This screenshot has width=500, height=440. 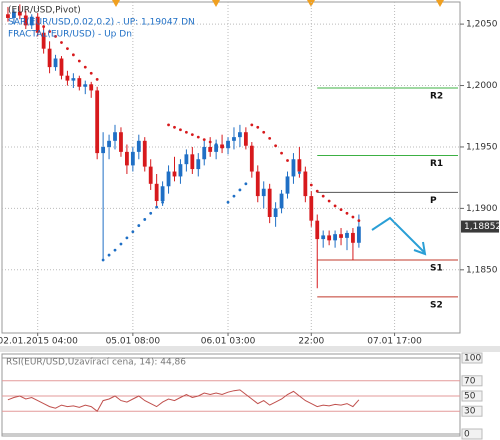 I want to click on pivot-label: S1, so click(x=436, y=268).